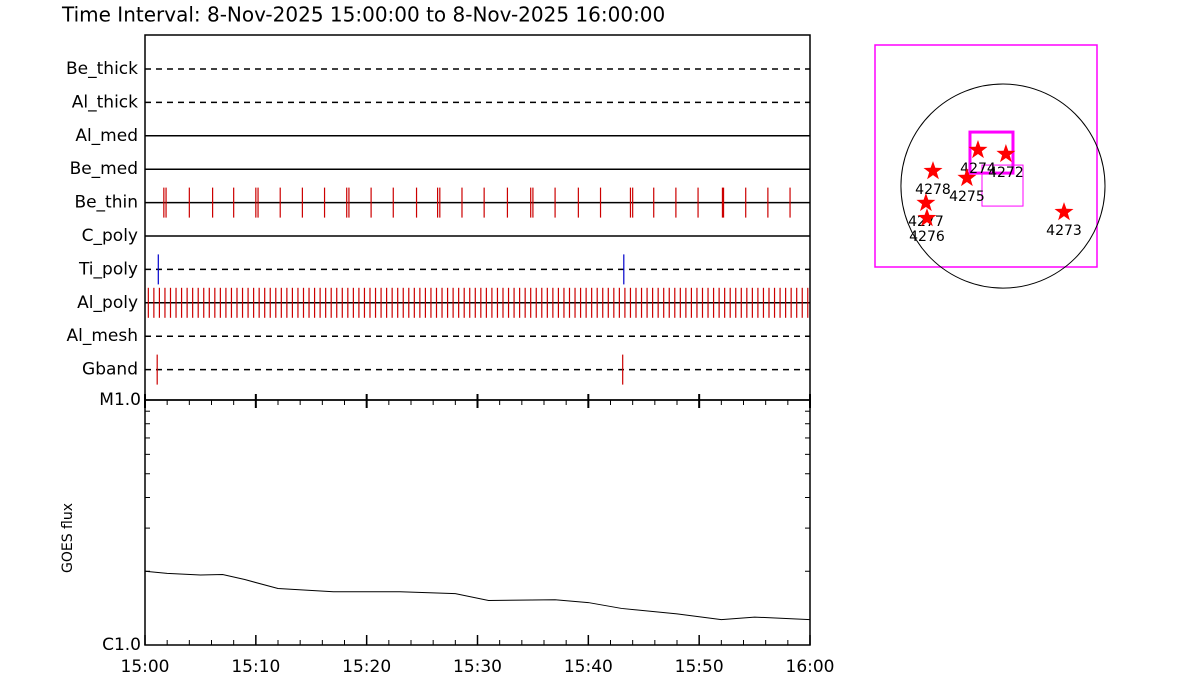 The height and width of the screenshot is (700, 1200). I want to click on x-tick-label: 15:50, so click(699, 667).